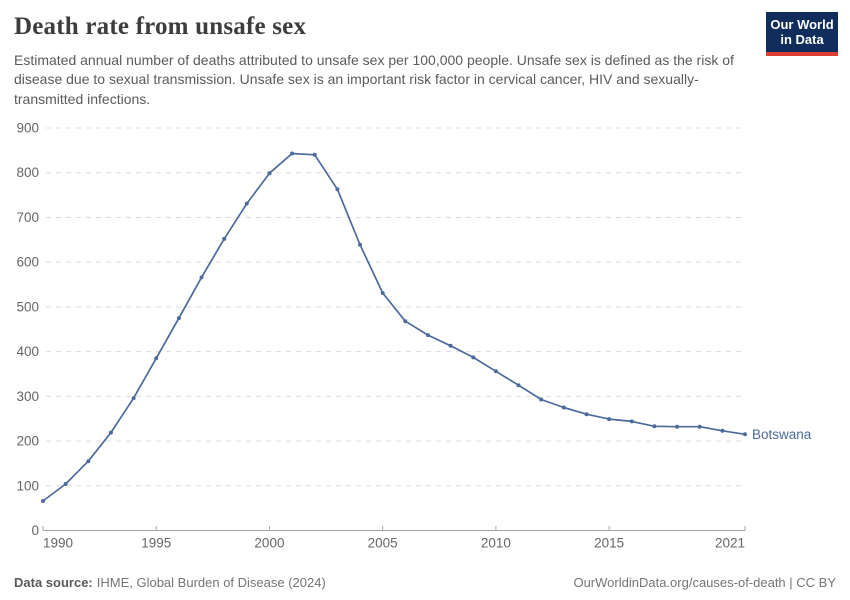  I want to click on x-axis-label: 1995, so click(156, 543).